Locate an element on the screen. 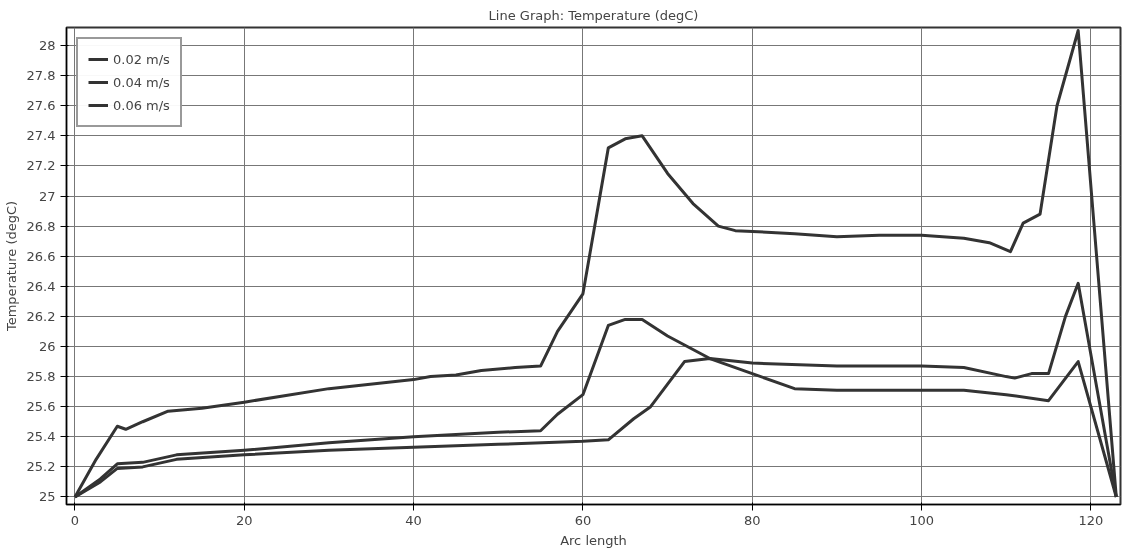 The image size is (1131, 556). x-tick-label: 80 is located at coordinates (752, 520).